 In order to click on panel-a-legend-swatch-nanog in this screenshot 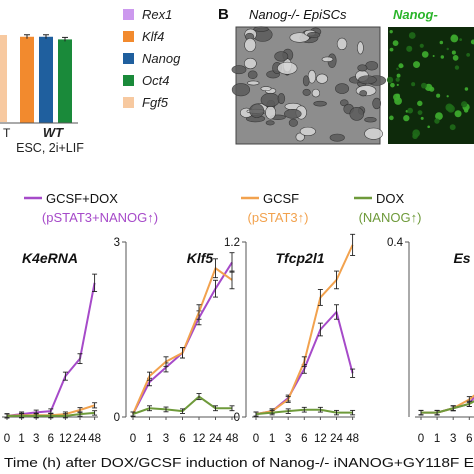, I will do `click(128, 58)`.